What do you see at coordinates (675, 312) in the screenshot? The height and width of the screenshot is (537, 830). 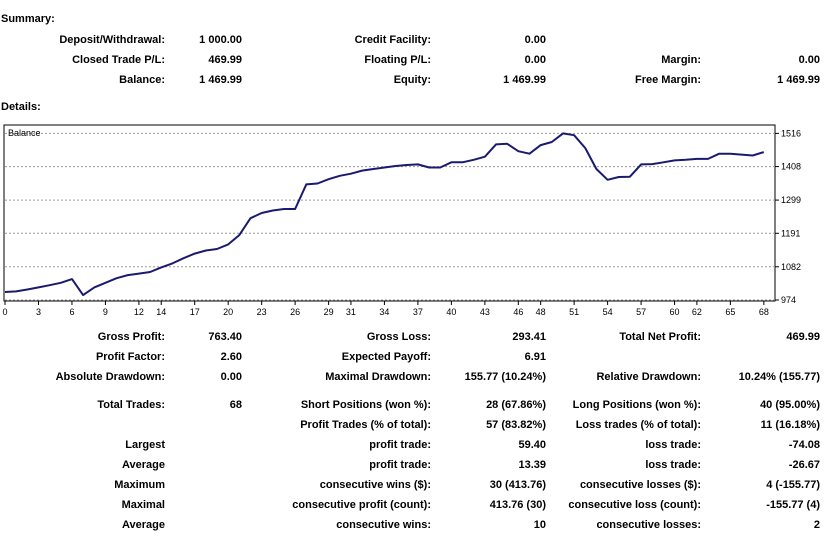 I see `x-tick-label: 60` at bounding box center [675, 312].